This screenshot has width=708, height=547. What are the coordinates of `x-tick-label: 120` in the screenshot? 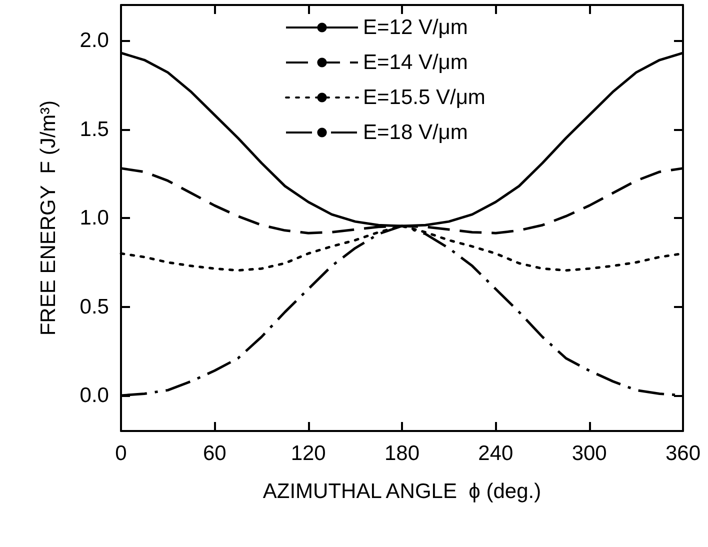 It's located at (308, 453).